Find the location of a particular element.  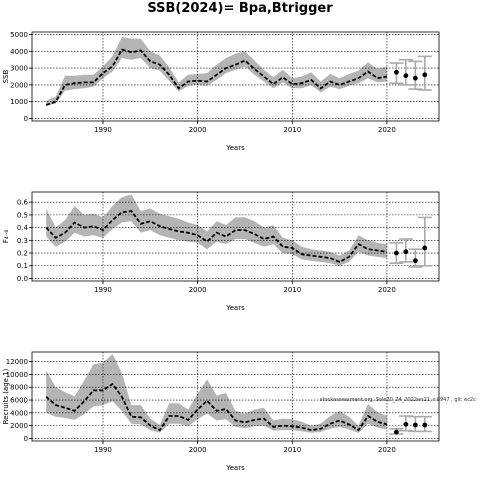

y-tick-label: 0.3 is located at coordinates (22, 241).